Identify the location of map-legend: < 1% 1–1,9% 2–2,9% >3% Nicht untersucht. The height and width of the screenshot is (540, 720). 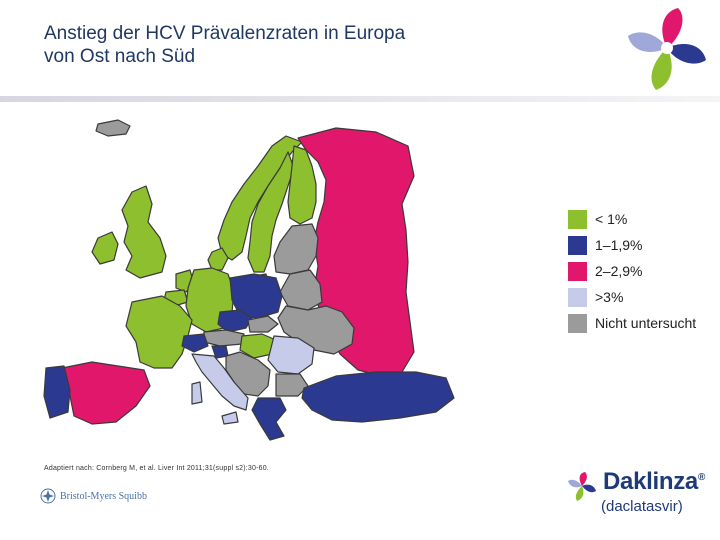
(643, 271).